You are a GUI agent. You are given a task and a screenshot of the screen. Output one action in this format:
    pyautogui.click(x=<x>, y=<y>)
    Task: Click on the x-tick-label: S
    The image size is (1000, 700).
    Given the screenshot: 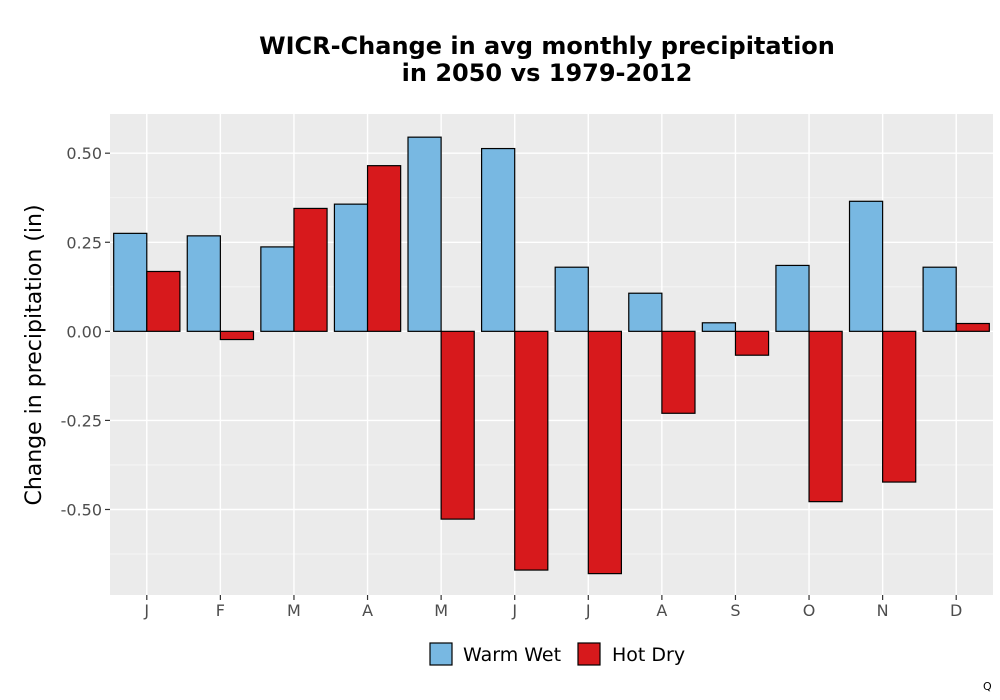 What is the action you would take?
    pyautogui.click(x=735, y=610)
    